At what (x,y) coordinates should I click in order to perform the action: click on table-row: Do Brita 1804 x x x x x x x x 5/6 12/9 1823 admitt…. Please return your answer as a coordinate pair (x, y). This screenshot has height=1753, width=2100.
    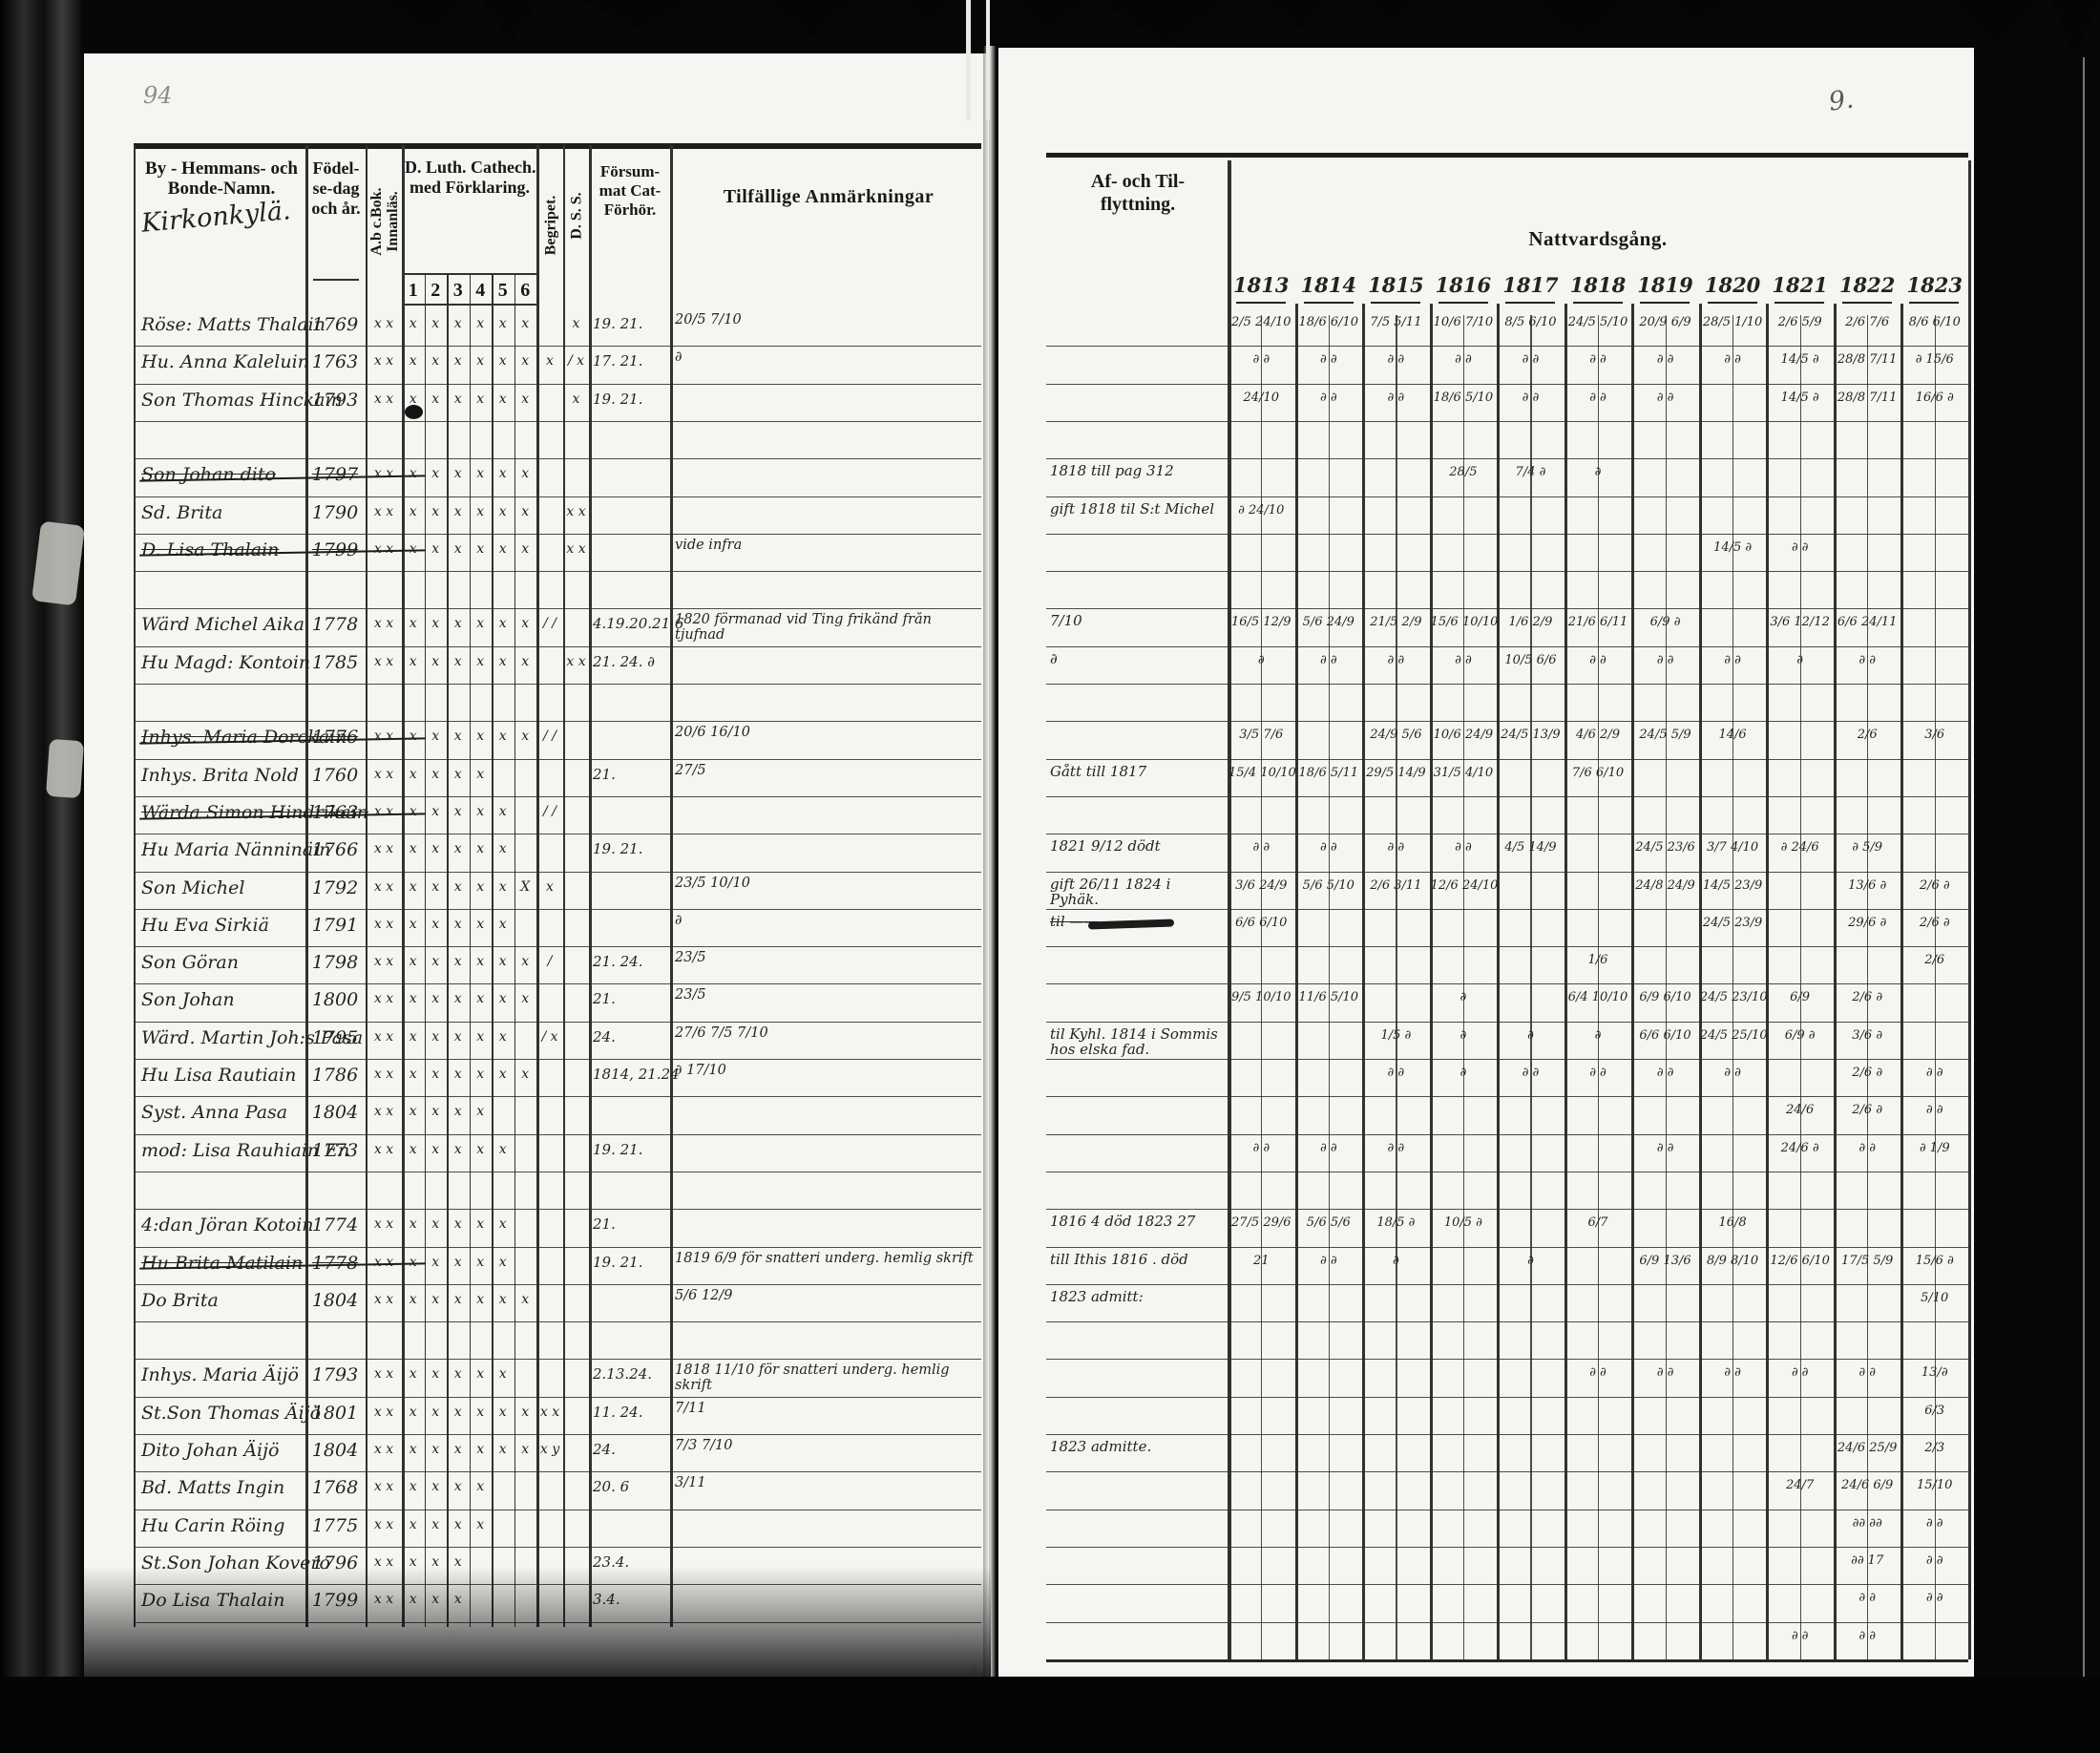
    Looking at the image, I should click on (1050, 1302).